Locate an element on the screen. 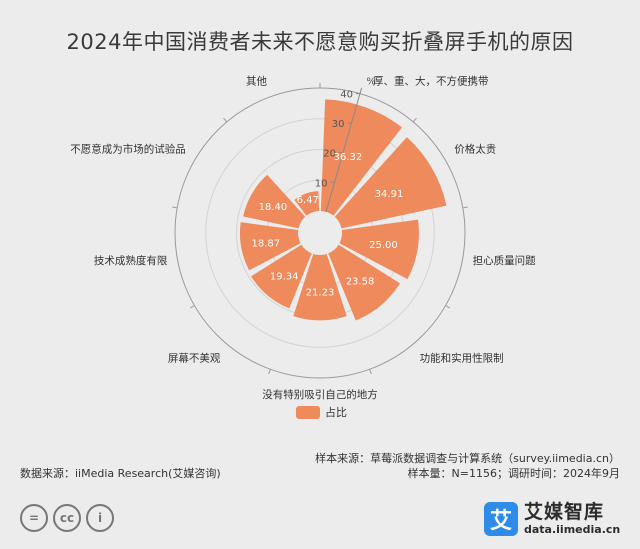  legend-swatch is located at coordinates (308, 412).